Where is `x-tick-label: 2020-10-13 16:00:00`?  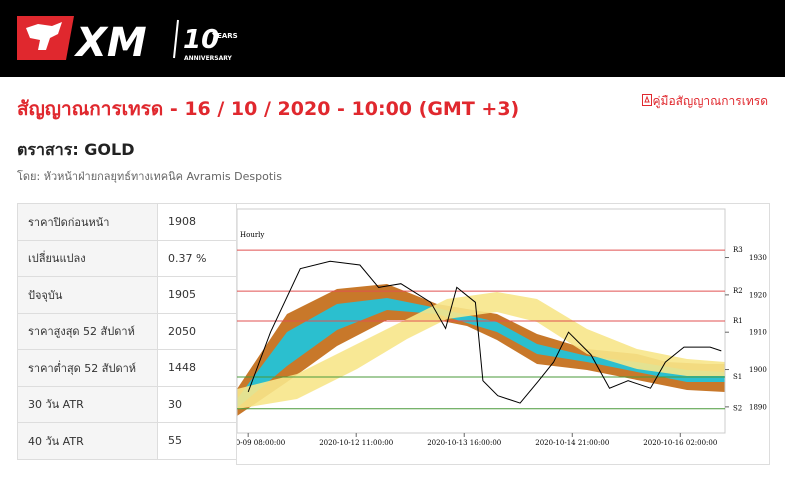
x-tick-label: 2020-10-13 16:00:00 is located at coordinates (464, 443).